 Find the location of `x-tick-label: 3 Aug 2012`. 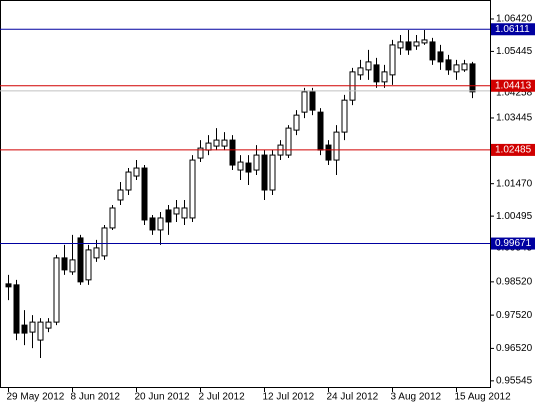

x-tick-label: 3 Aug 2012 is located at coordinates (416, 397).